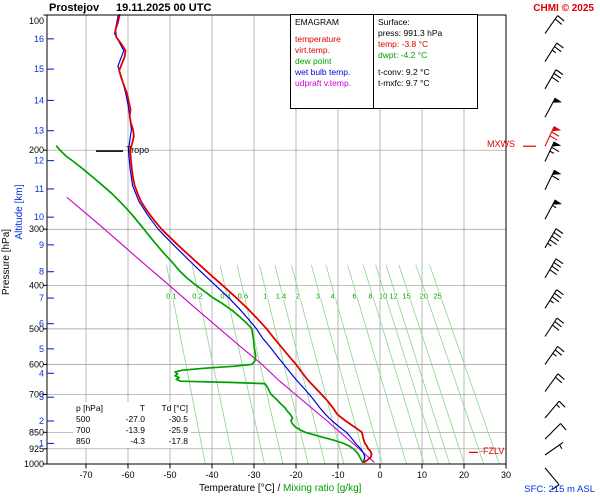  What do you see at coordinates (6, 262) in the screenshot?
I see `pressure-axis-label: Pressure [hPa]` at bounding box center [6, 262].